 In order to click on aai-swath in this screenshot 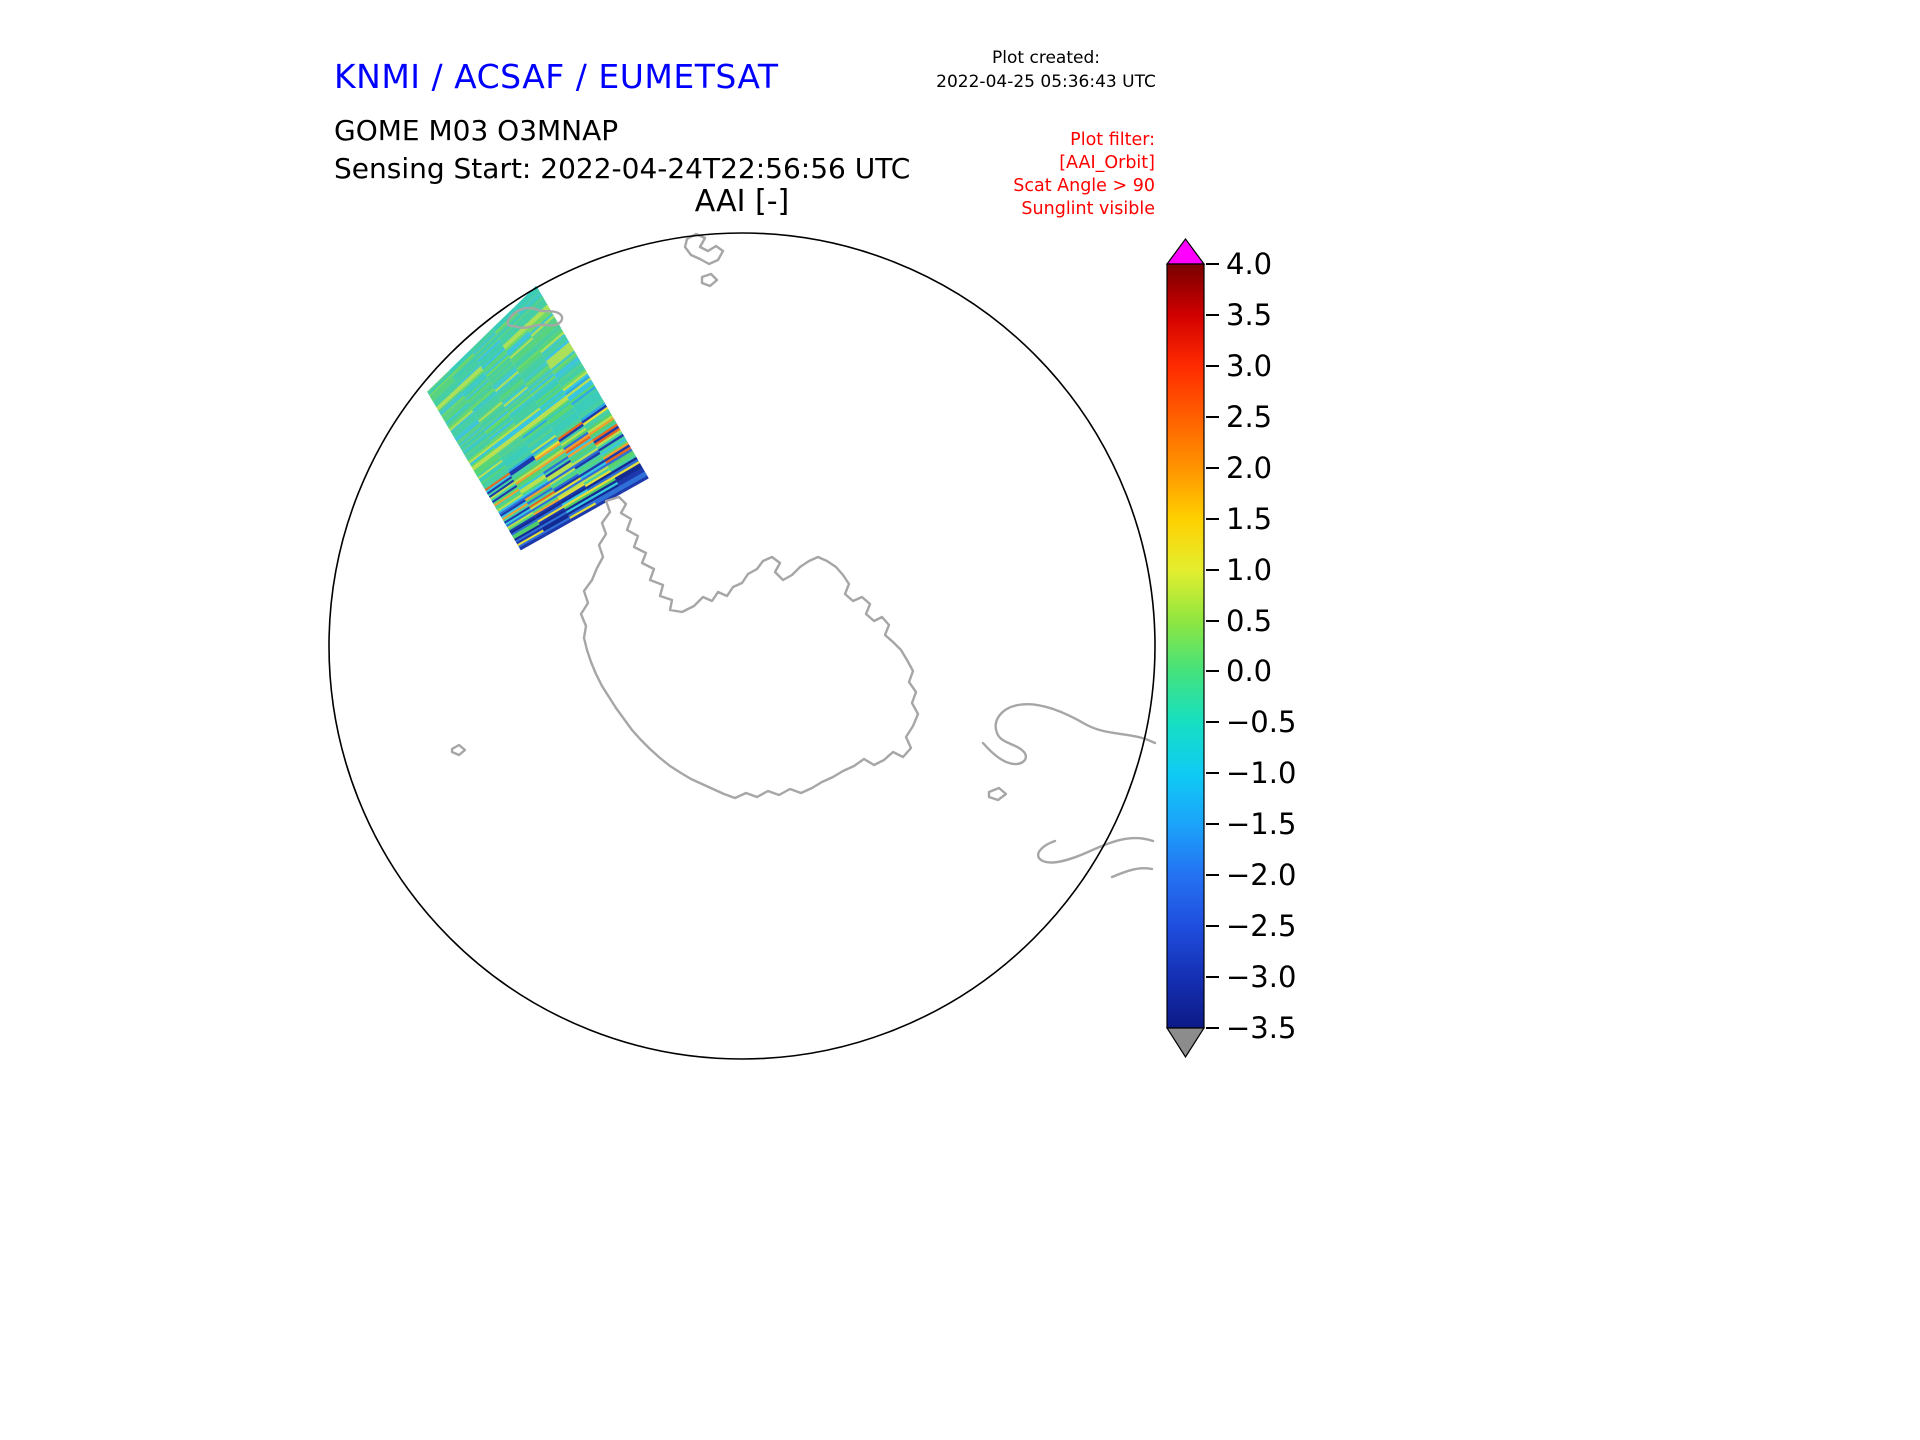, I will do `click(537, 418)`.